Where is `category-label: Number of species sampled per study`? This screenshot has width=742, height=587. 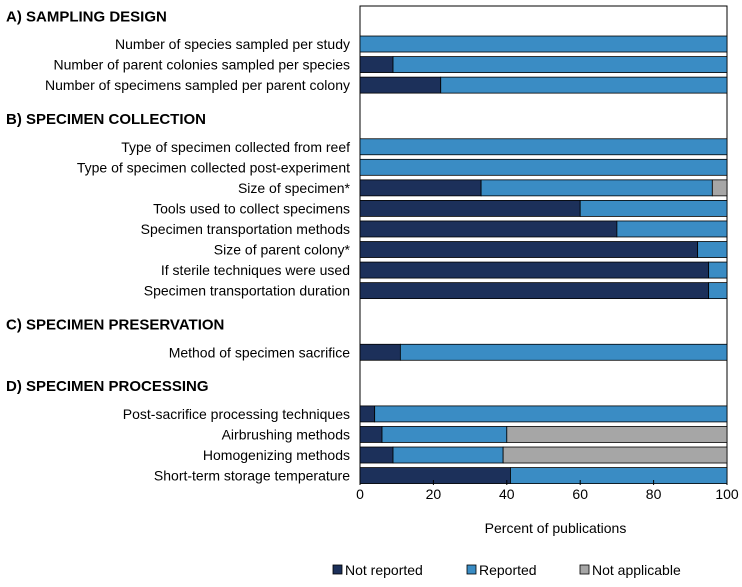
category-label: Number of species sampled per study is located at coordinates (232, 44).